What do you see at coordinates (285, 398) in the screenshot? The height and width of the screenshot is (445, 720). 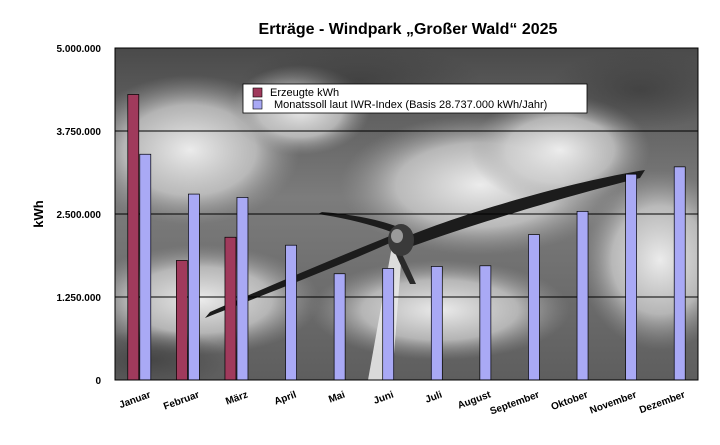 I see `x-tick-label: April` at bounding box center [285, 398].